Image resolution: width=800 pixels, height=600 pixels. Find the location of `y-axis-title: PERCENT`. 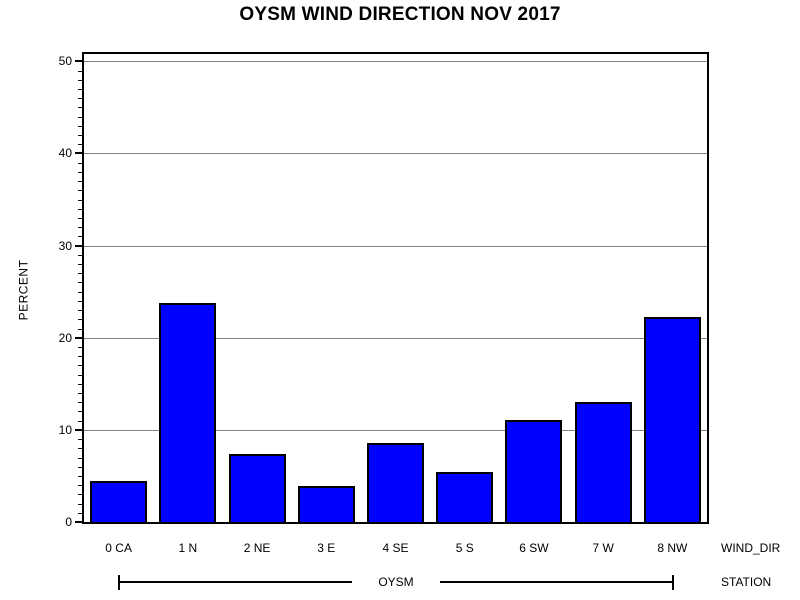

y-axis-title: PERCENT is located at coordinates (23, 290).